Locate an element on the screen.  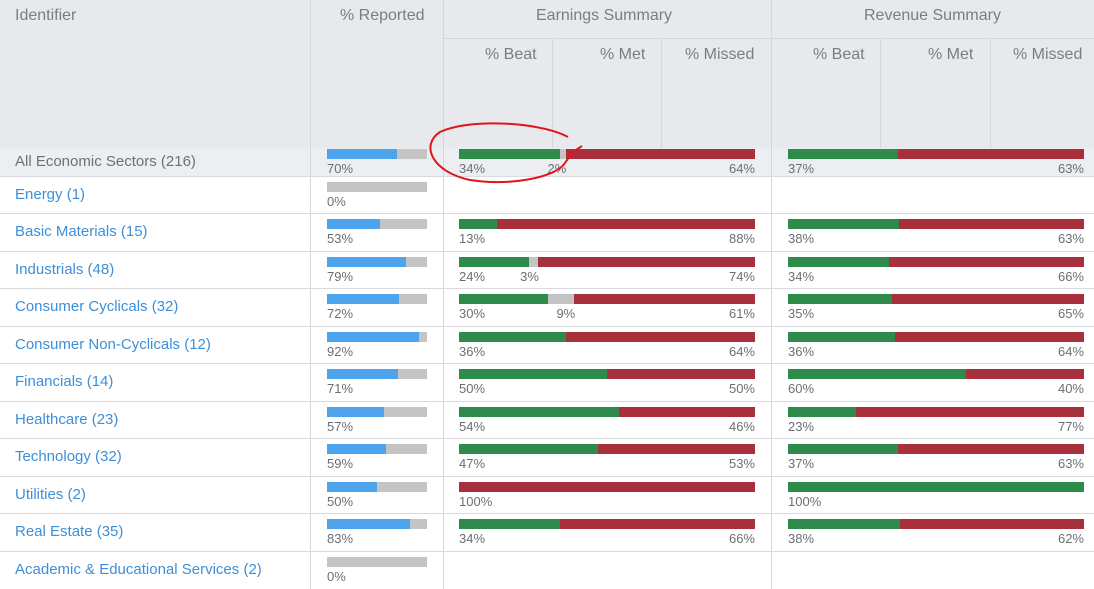
row-identifier-link: Industrials (48) is located at coordinates (65, 269).